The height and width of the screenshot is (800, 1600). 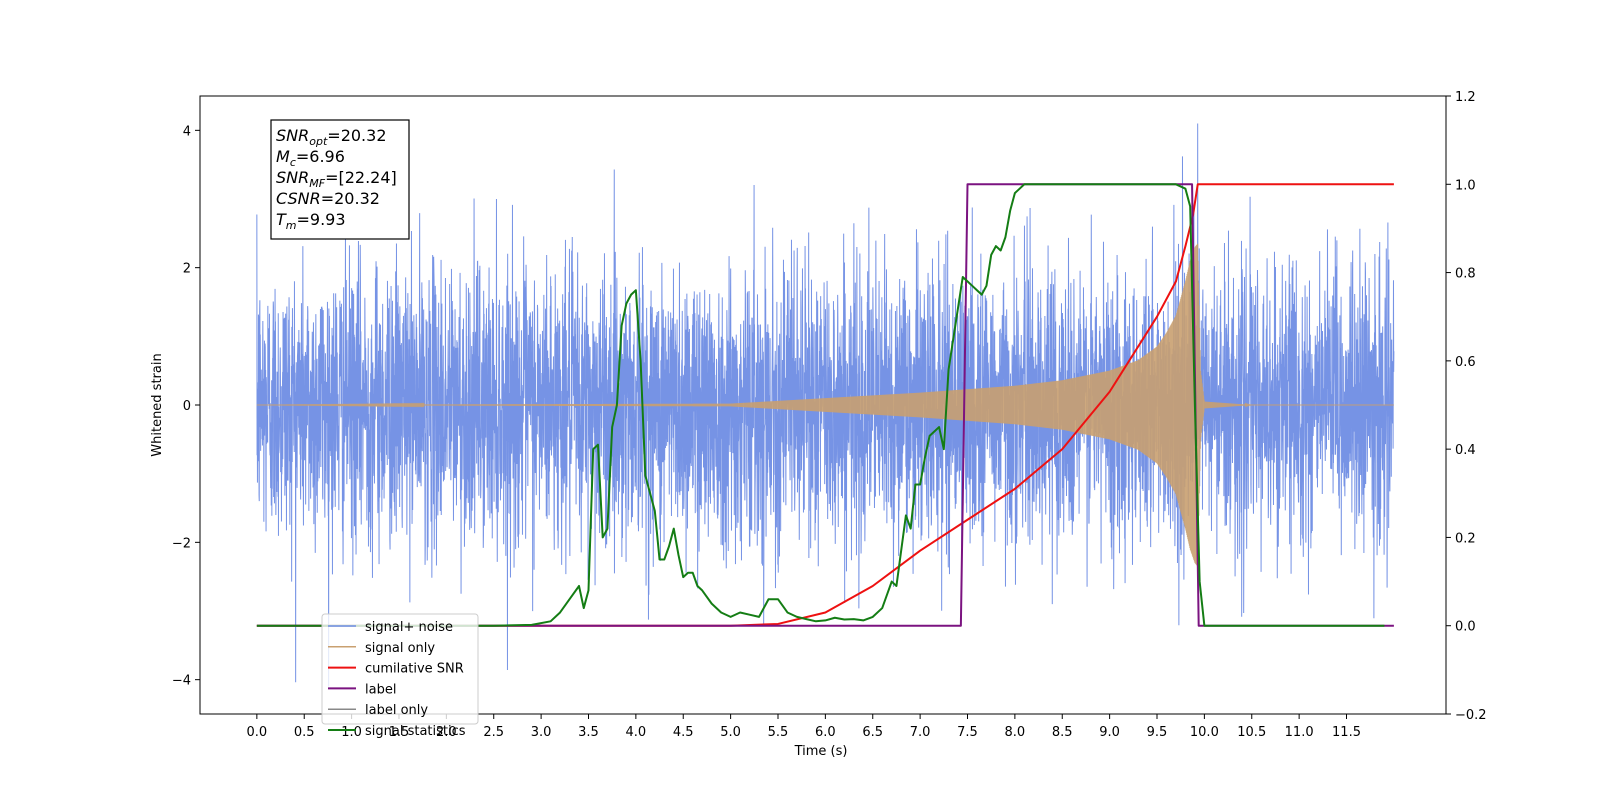 What do you see at coordinates (351, 732) in the screenshot?
I see `x-tick-label: 1.0` at bounding box center [351, 732].